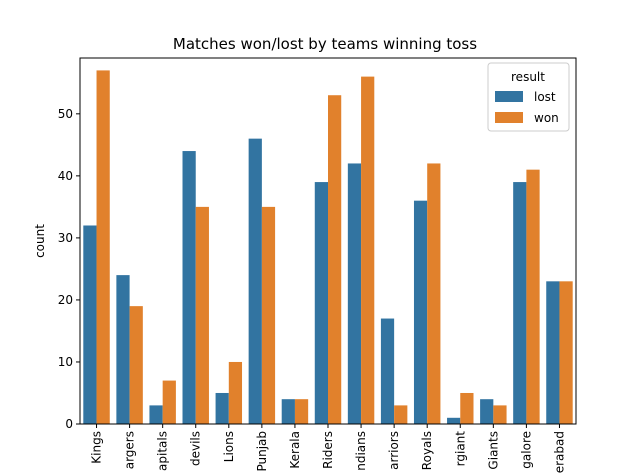 This screenshot has height=476, width=640. Describe the element at coordinates (545, 97) in the screenshot. I see `legend-label-lost: lost` at that location.